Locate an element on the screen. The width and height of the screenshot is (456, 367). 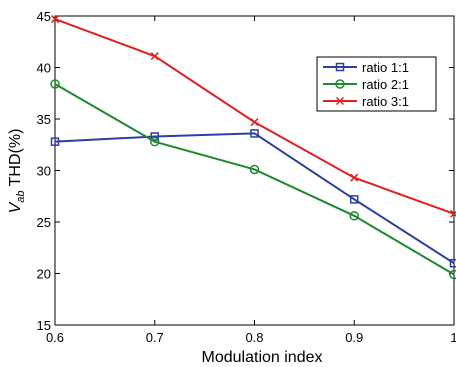
y-axis-label: Vab THD(%) is located at coordinates (17, 171).